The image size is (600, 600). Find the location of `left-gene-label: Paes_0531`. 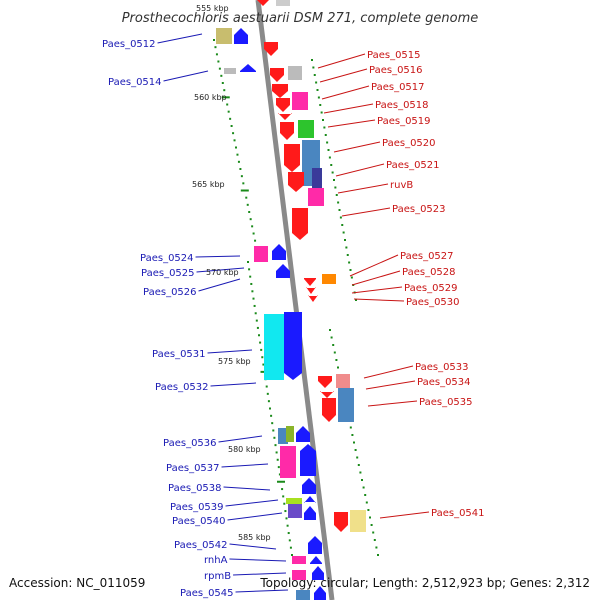

left-gene-label: Paes_0531 is located at coordinates (179, 354).